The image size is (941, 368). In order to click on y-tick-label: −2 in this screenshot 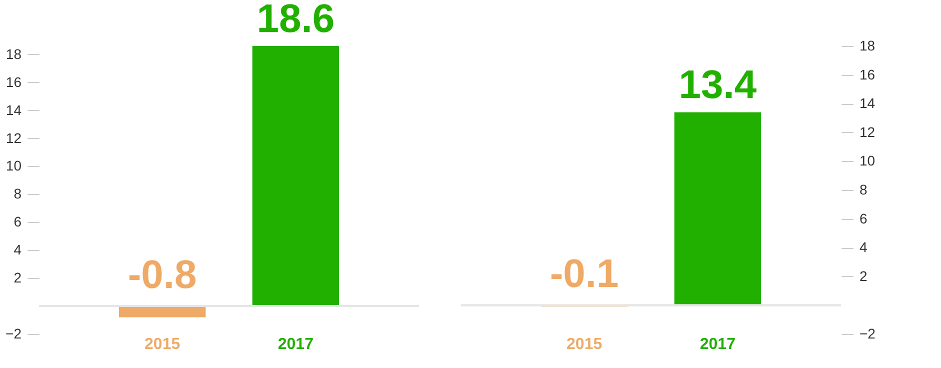, I will do `click(14, 334)`.